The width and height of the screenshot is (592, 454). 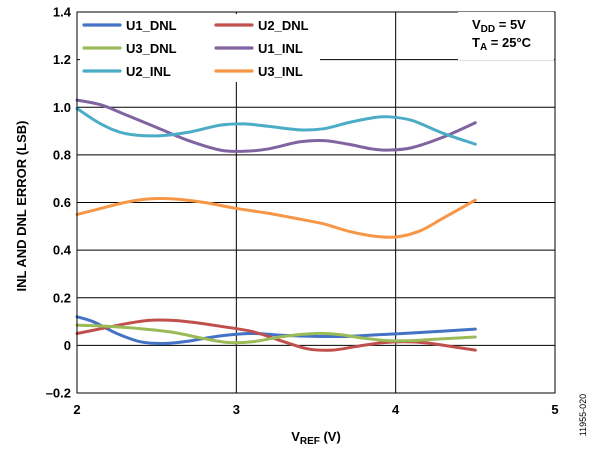 I want to click on legend-label-u1-inl: U1_INL, so click(x=280, y=48).